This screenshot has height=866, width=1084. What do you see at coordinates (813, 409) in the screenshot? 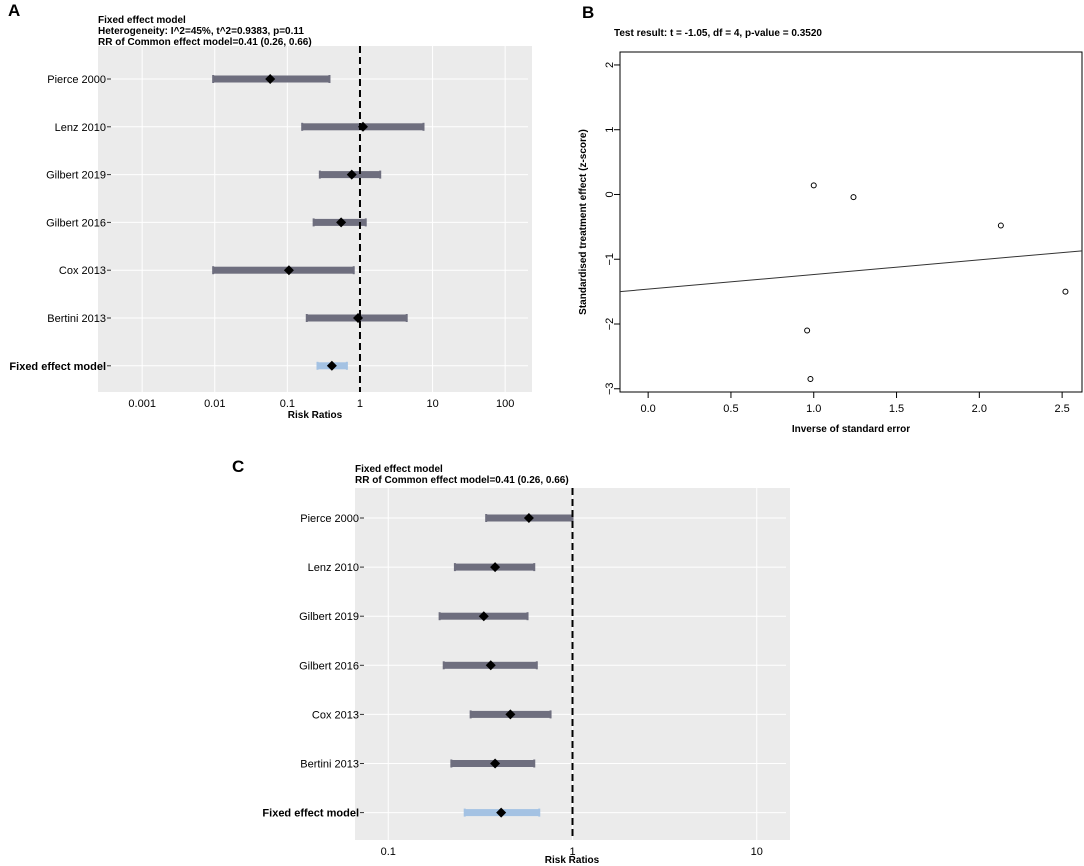
I see `x-tick-label: 1.0` at bounding box center [813, 409].